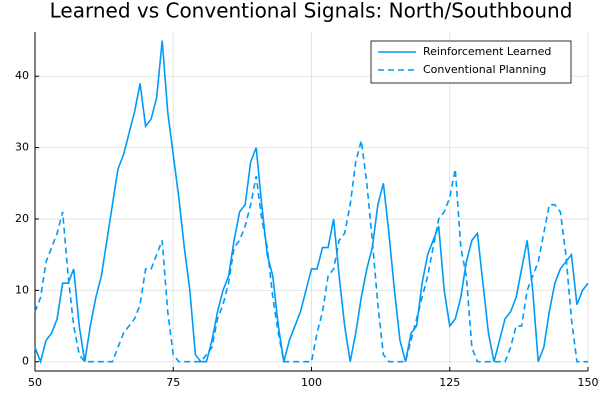 The image size is (600, 400). What do you see at coordinates (22, 289) in the screenshot?
I see `y-tick-label: 10` at bounding box center [22, 289].